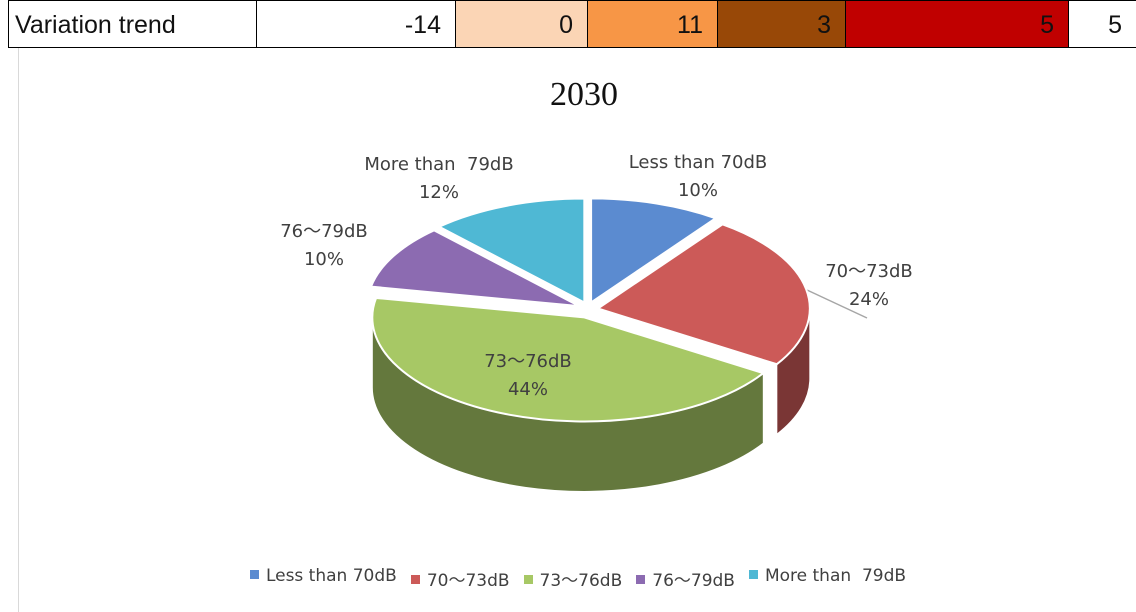 The width and height of the screenshot is (1136, 612). Describe the element at coordinates (835, 576) in the screenshot. I see `legend-label: More than 79dB` at that location.